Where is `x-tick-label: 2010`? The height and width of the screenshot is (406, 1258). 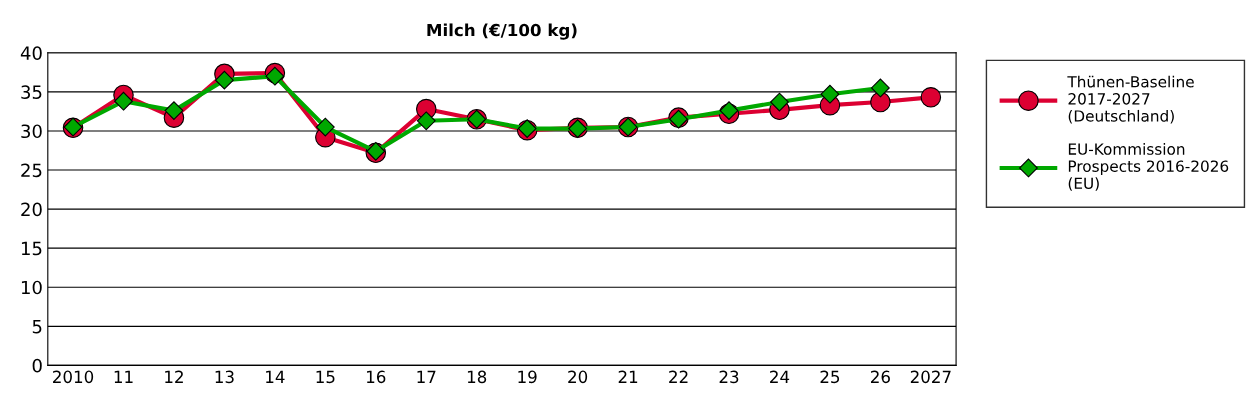
x-tick-label: 2010 is located at coordinates (73, 377).